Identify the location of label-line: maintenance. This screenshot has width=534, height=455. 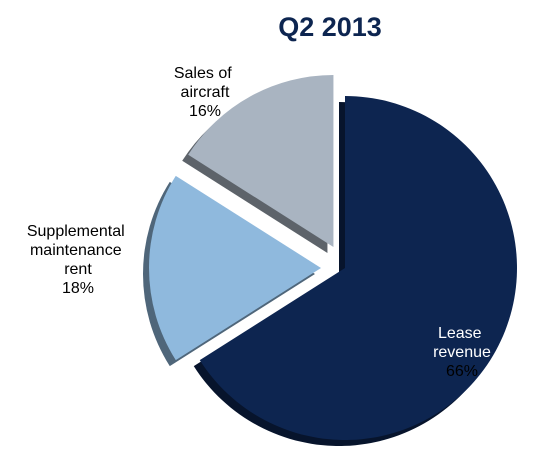
(78, 250).